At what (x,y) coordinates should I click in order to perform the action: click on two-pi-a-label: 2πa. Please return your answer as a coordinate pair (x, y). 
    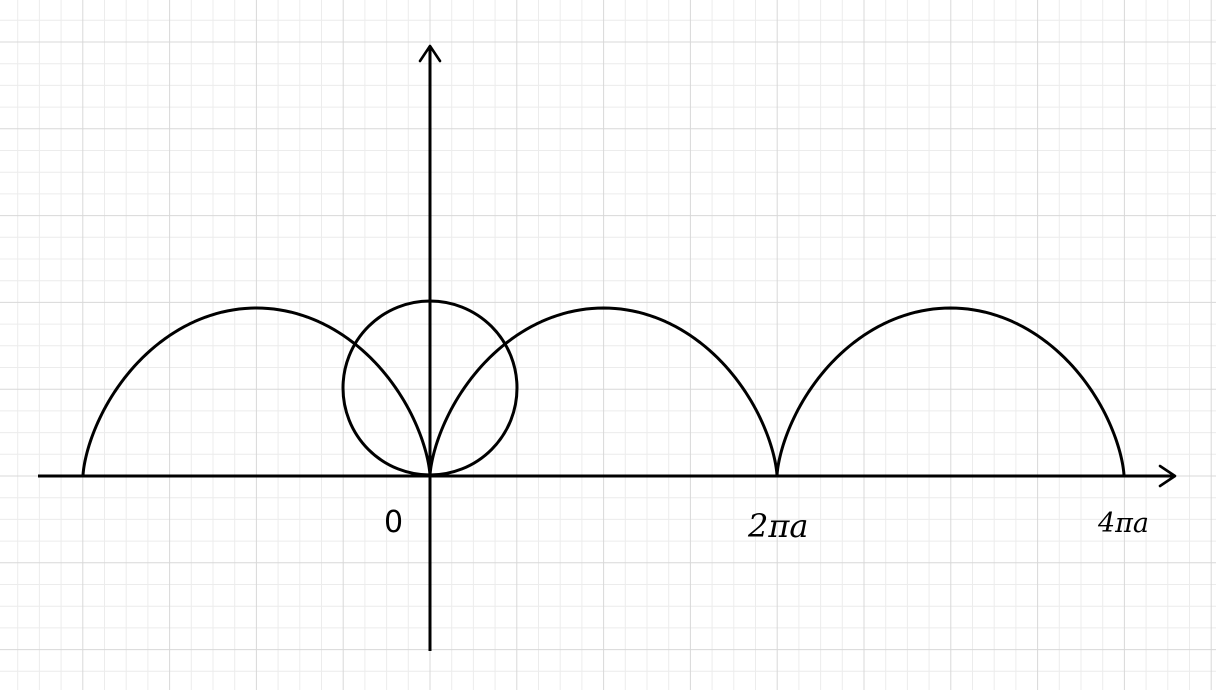
    Looking at the image, I should click on (777, 526).